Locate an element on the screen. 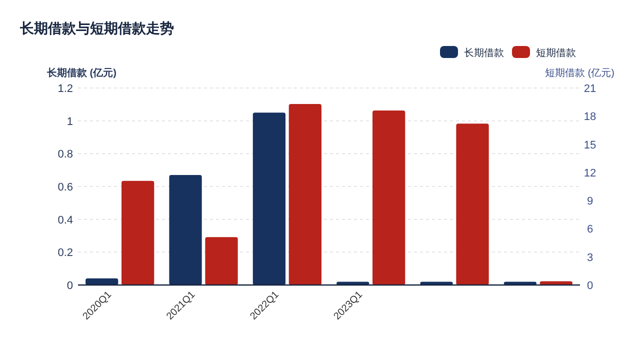 This screenshot has width=640, height=340. y2-tick-label: 0 is located at coordinates (590, 286).